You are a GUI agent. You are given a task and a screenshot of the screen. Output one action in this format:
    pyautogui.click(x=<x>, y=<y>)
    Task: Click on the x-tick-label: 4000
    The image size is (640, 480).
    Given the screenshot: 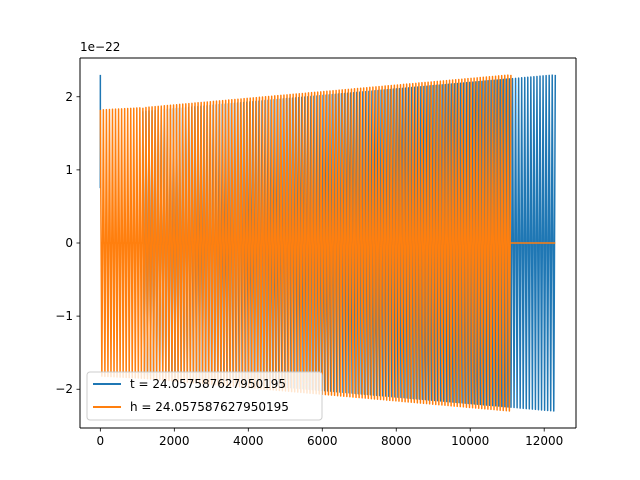 What is the action you would take?
    pyautogui.click(x=248, y=441)
    